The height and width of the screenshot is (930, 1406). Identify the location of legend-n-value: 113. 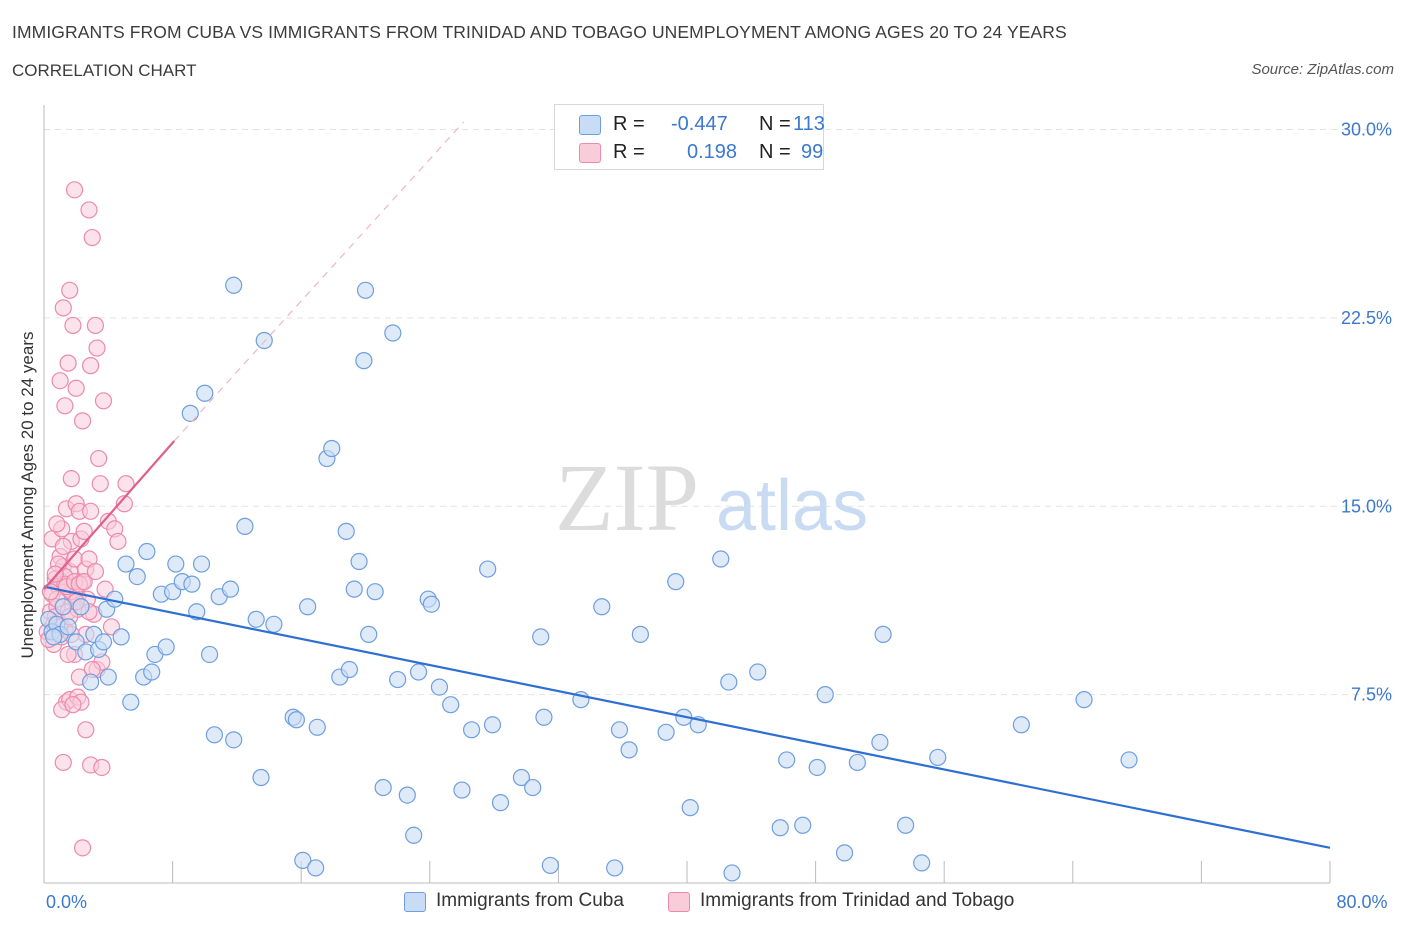
(809, 124).